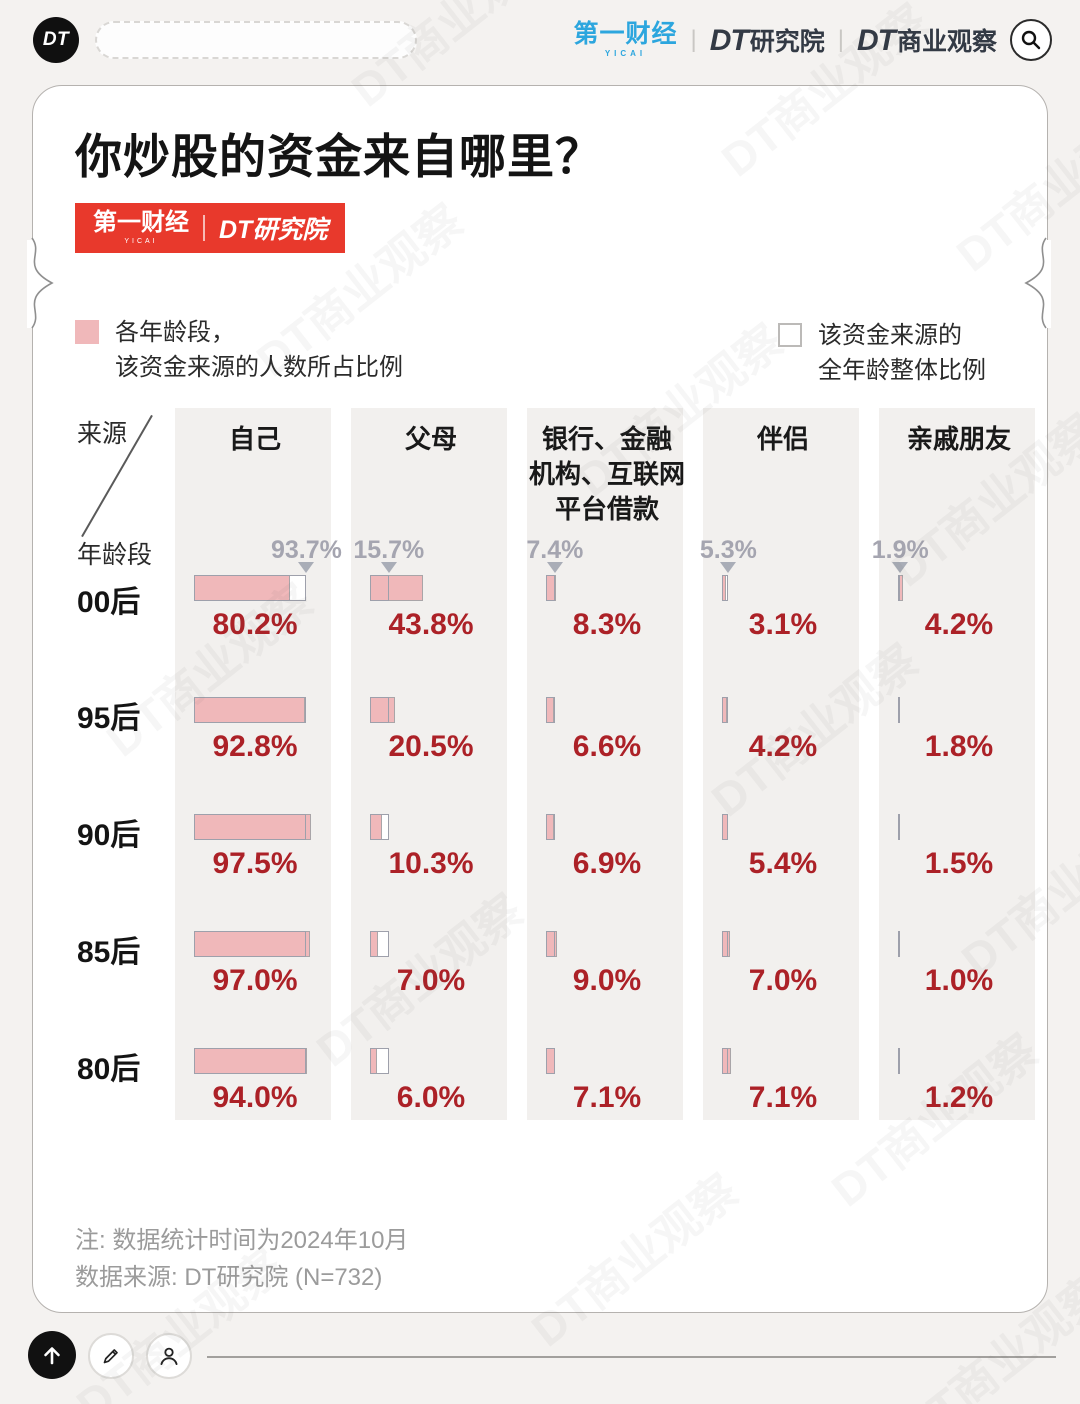 This screenshot has height=1404, width=1080. I want to click on column-header-label: 自己, so click(254, 439).